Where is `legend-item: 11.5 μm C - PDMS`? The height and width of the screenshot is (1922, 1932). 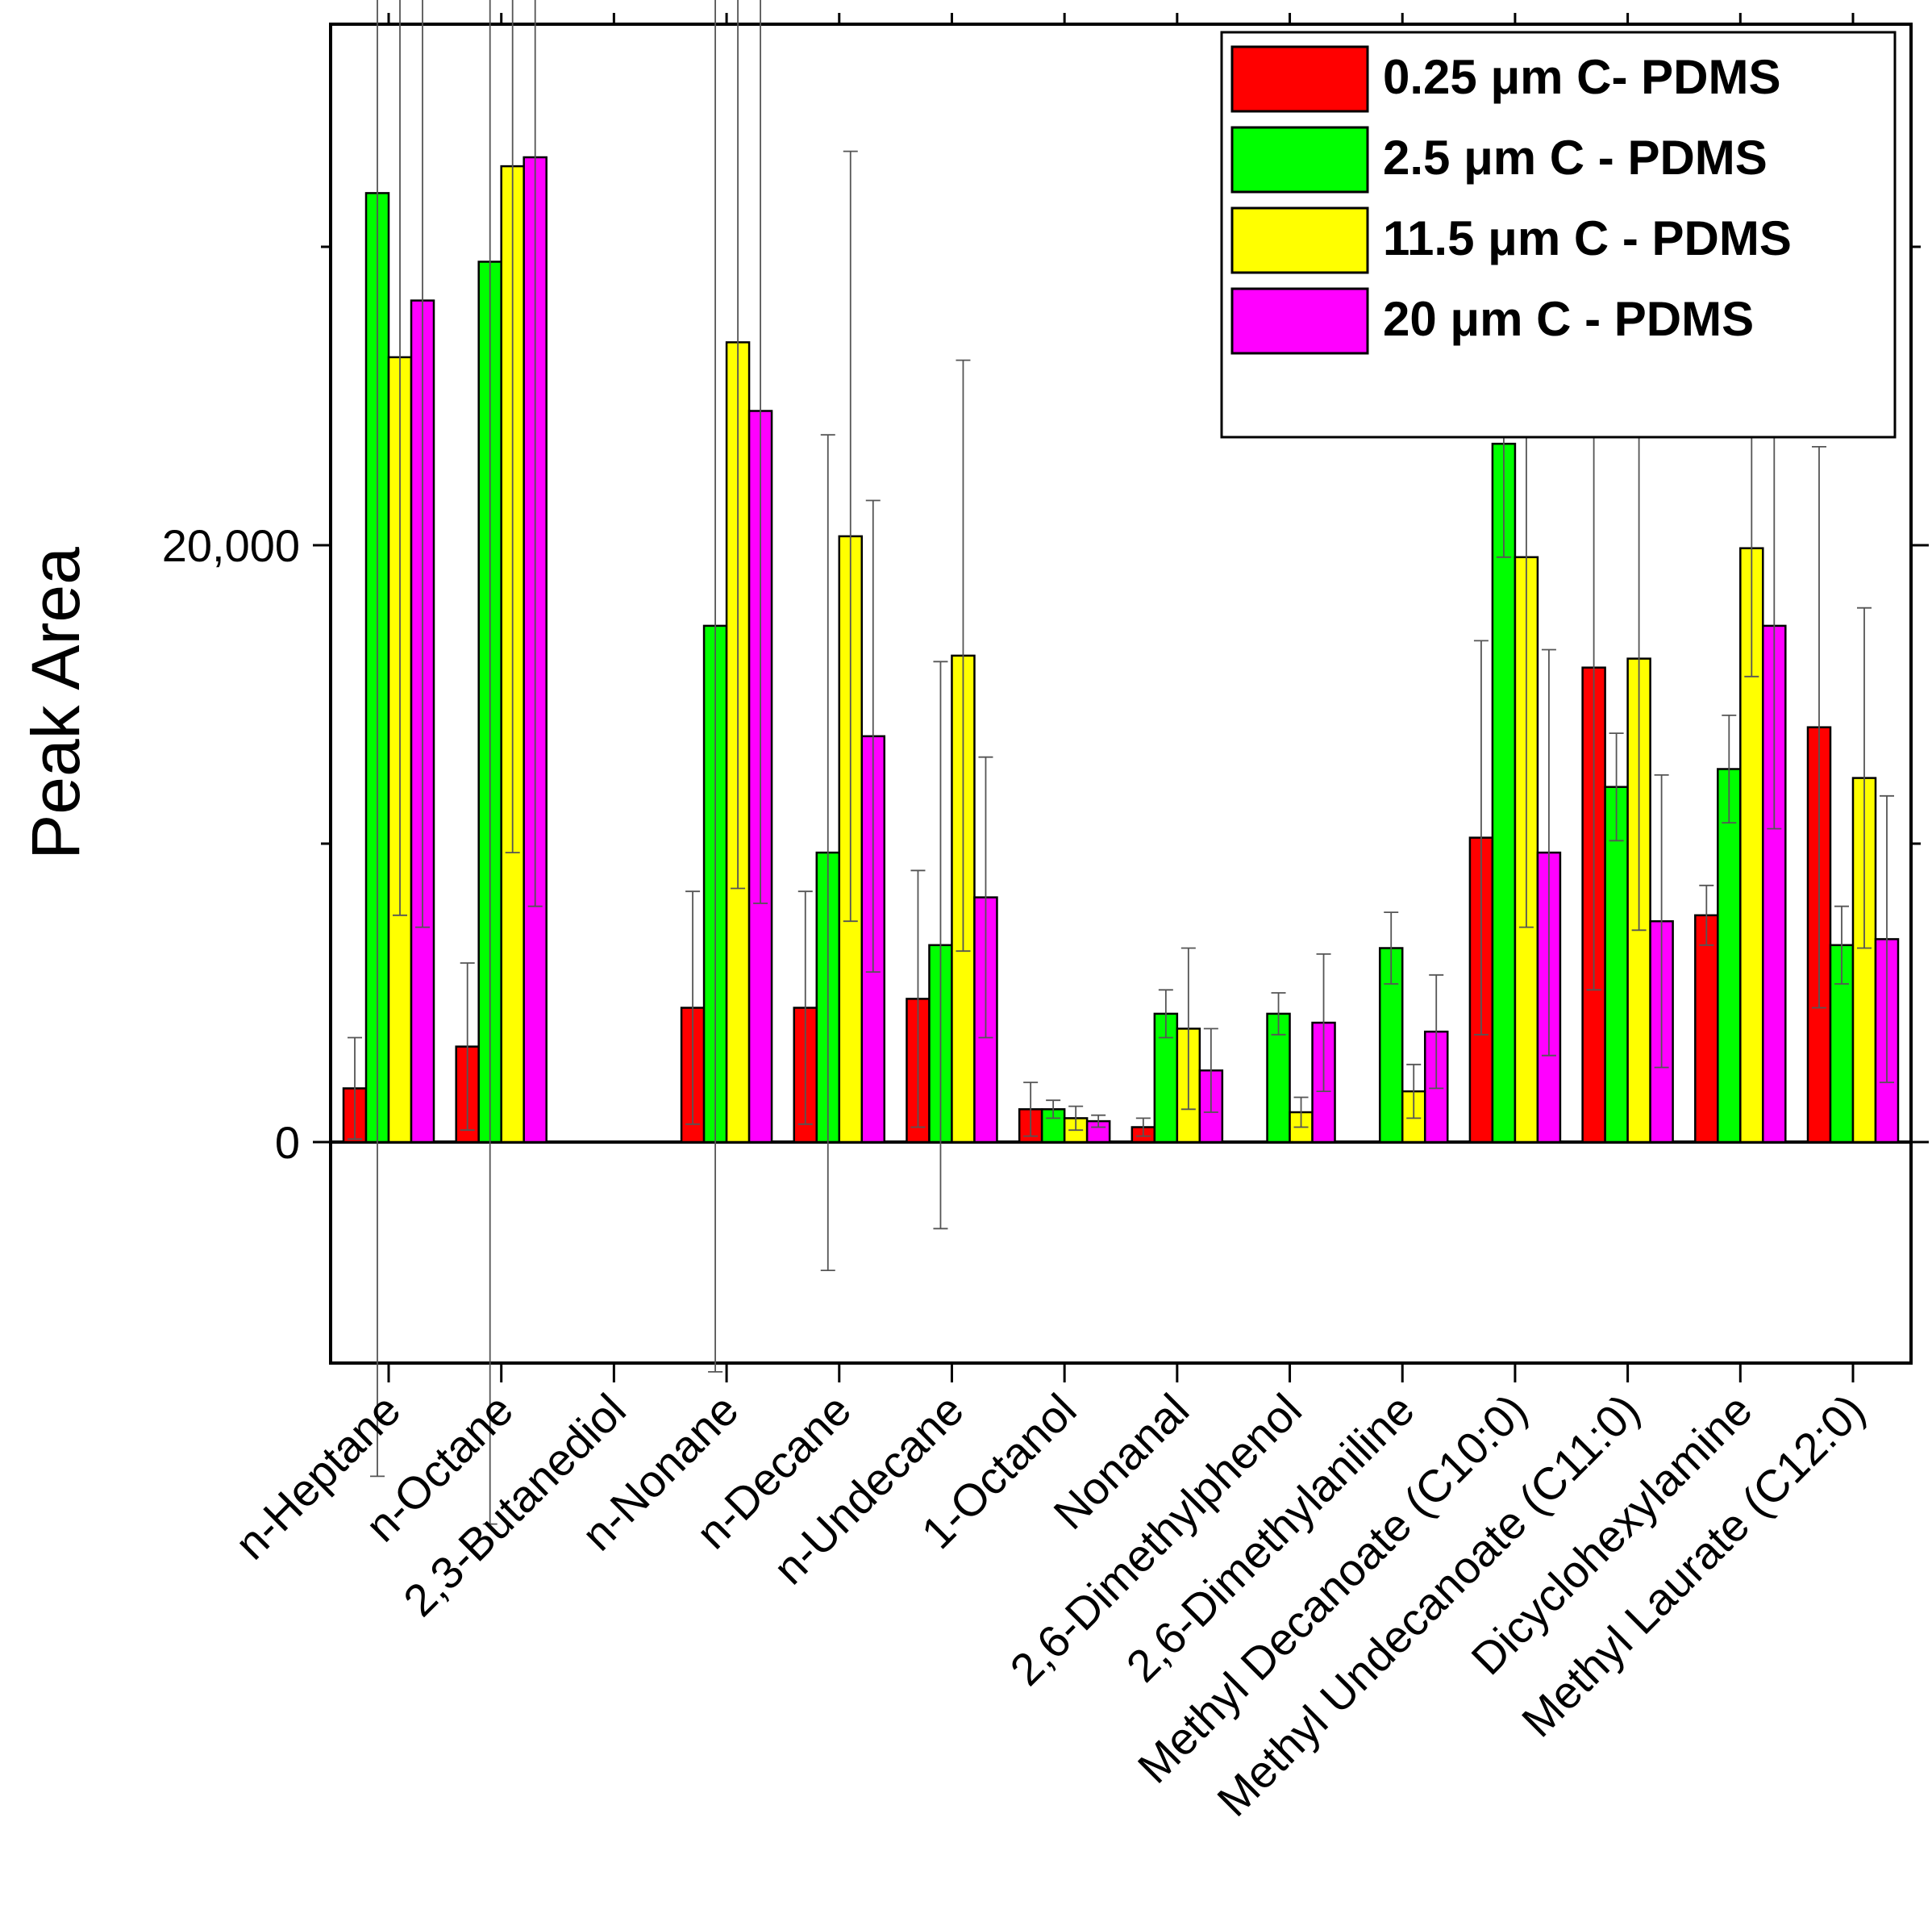
legend-item: 11.5 μm C - PDMS is located at coordinates (1511, 240).